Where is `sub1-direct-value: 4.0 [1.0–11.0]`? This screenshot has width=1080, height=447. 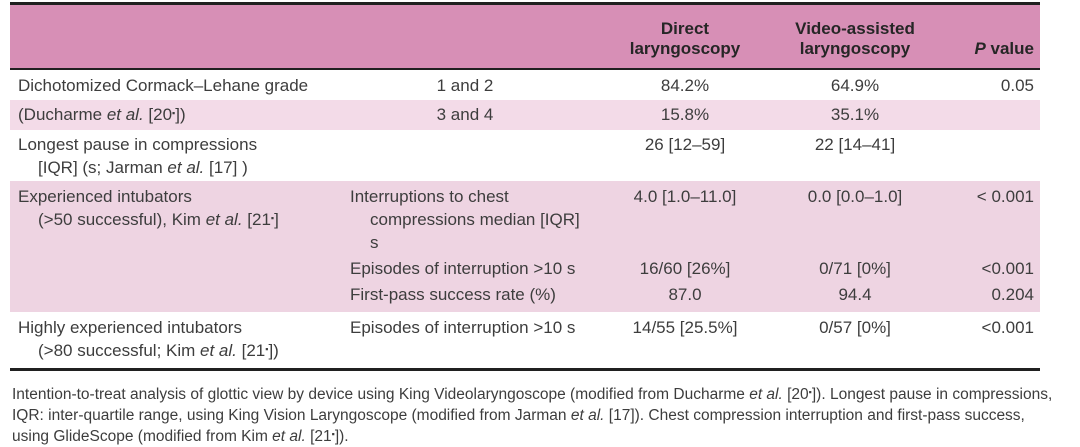
sub1-direct-value: 4.0 [1.0–11.0] is located at coordinates (685, 196).